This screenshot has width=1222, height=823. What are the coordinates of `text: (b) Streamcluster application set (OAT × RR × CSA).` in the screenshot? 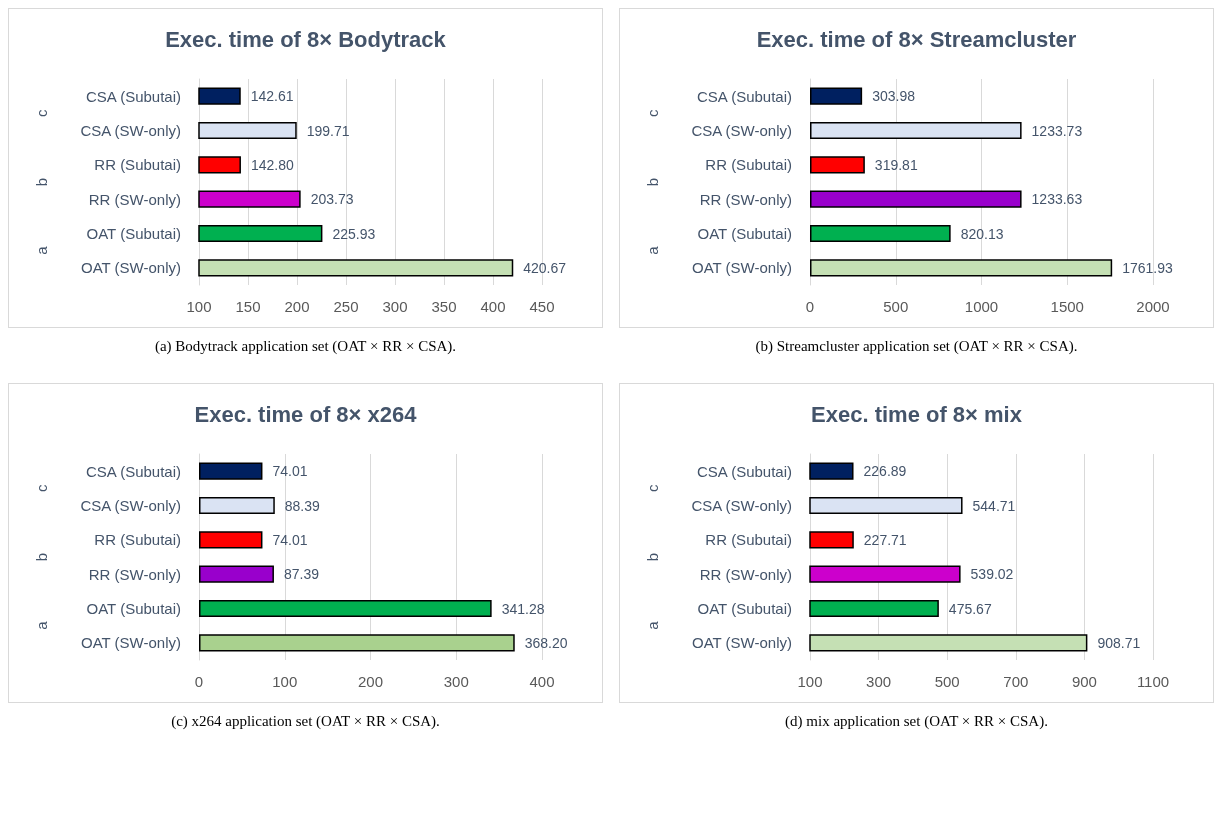 It's located at (916, 346).